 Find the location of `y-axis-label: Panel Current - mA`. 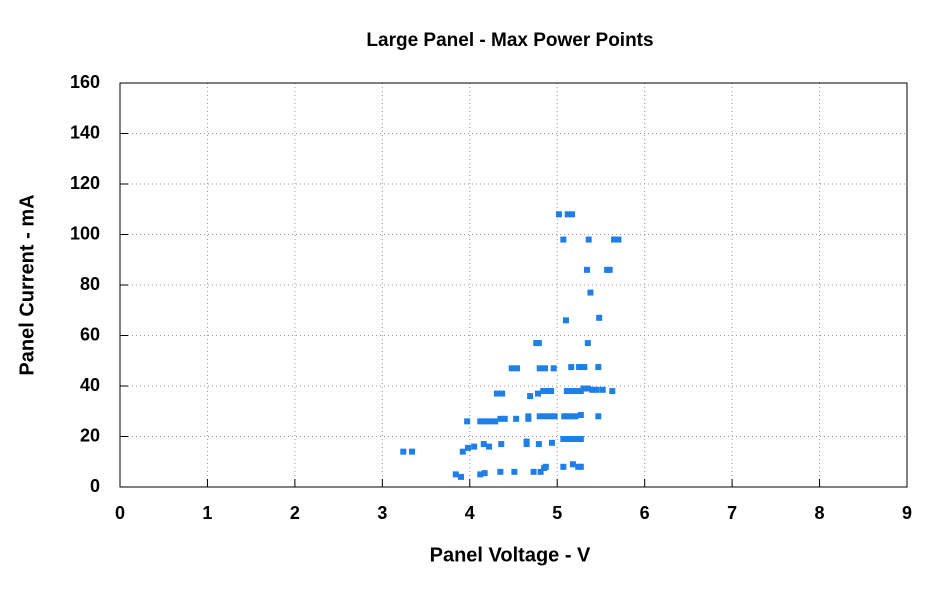

y-axis-label: Panel Current - mA is located at coordinates (27, 284).